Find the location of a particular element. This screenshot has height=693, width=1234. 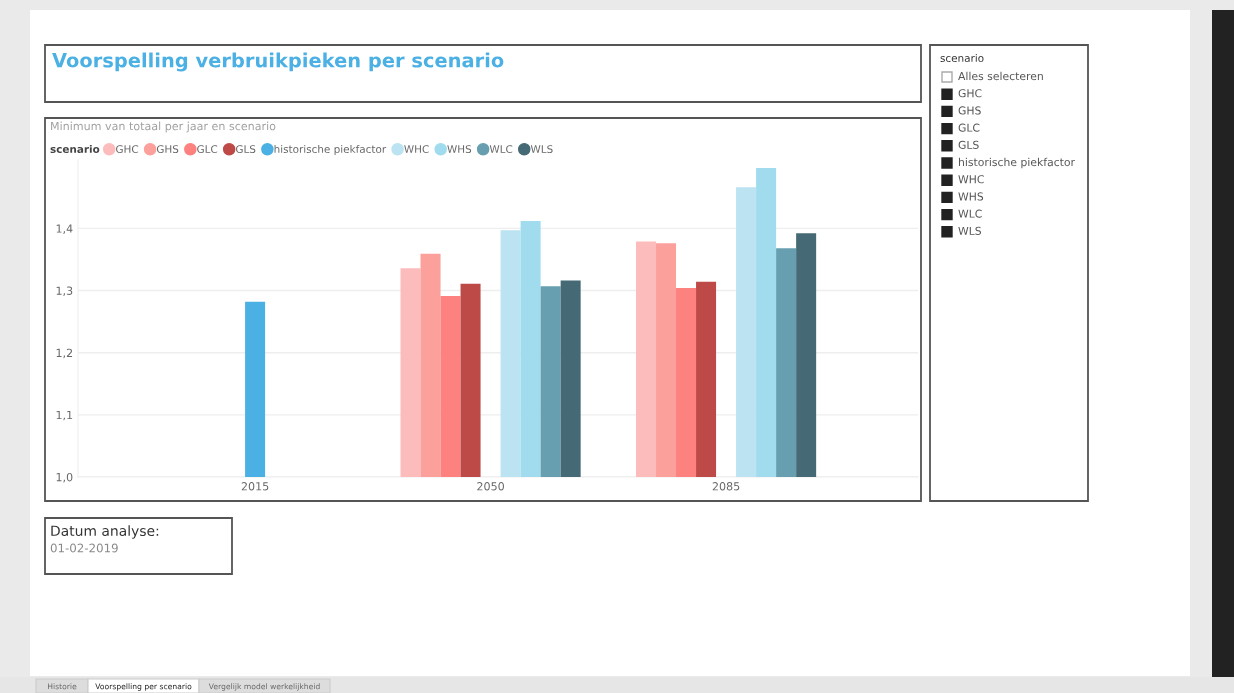

text: GLC is located at coordinates (969, 127).